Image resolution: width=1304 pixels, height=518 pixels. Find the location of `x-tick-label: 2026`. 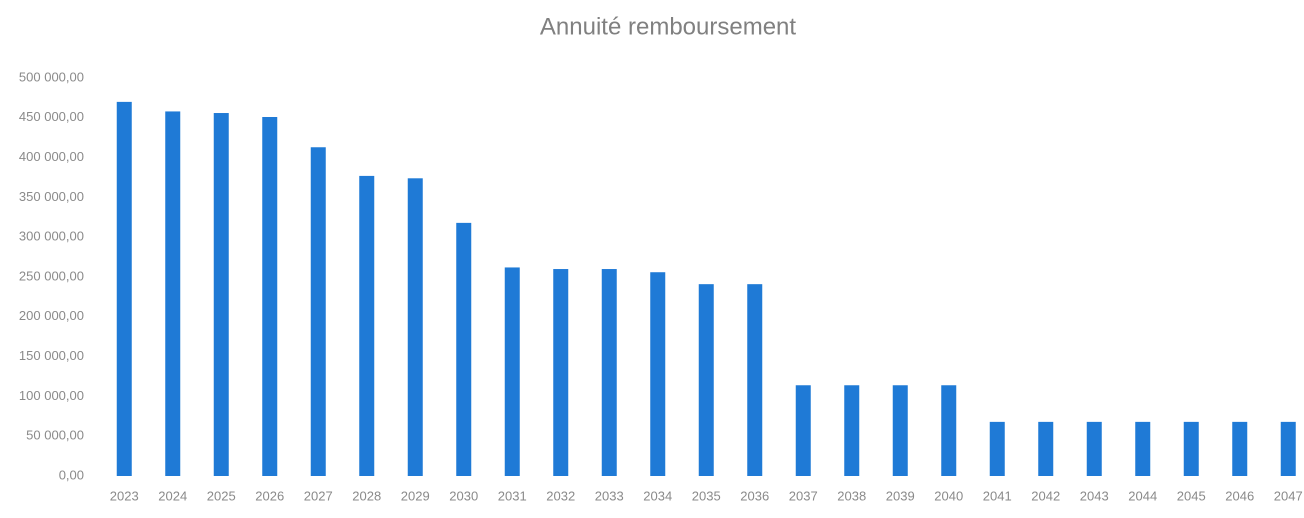

x-tick-label: 2026 is located at coordinates (269, 495).